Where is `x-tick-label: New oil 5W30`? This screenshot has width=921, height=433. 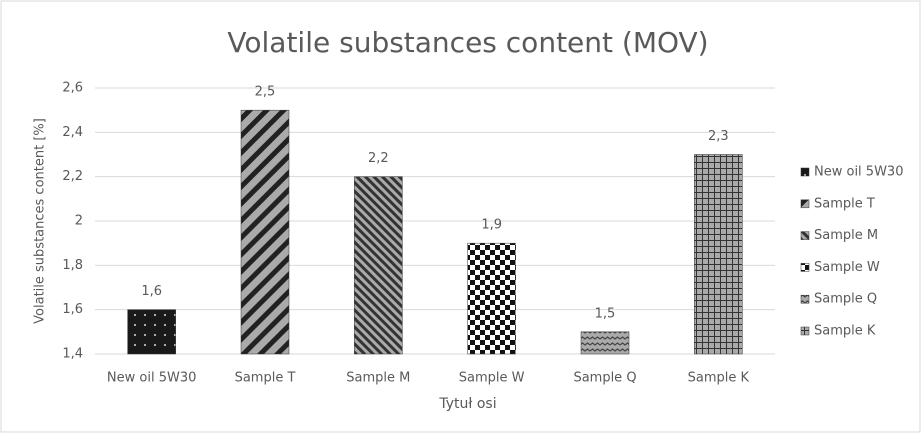
x-tick-label: New oil 5W30 is located at coordinates (151, 378).